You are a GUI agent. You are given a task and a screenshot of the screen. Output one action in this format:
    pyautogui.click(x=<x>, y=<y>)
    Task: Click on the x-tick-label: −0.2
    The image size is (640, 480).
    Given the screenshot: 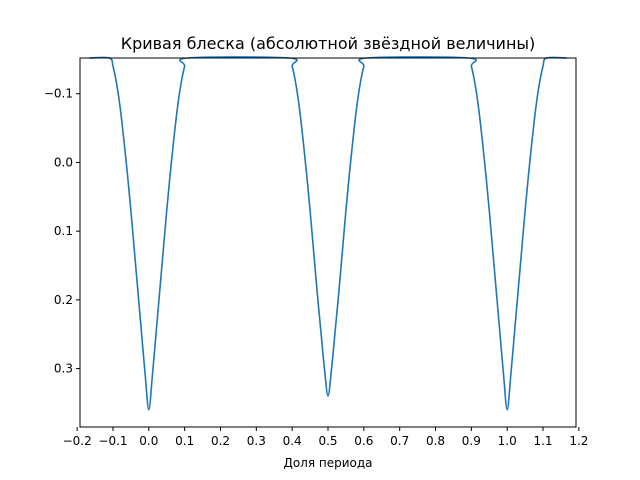 What is the action you would take?
    pyautogui.click(x=77, y=441)
    